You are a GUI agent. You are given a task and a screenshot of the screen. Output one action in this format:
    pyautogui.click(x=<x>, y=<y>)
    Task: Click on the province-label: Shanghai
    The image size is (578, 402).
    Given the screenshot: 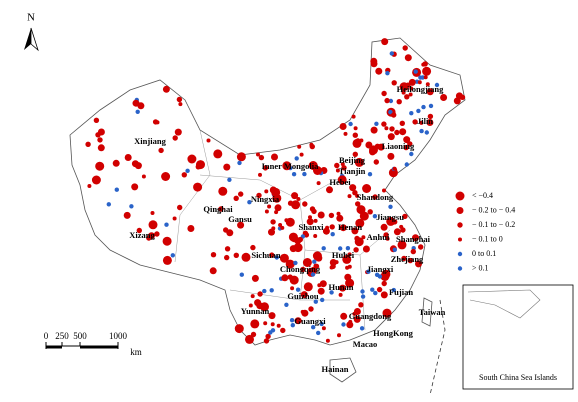 What is the action you would take?
    pyautogui.click(x=413, y=239)
    